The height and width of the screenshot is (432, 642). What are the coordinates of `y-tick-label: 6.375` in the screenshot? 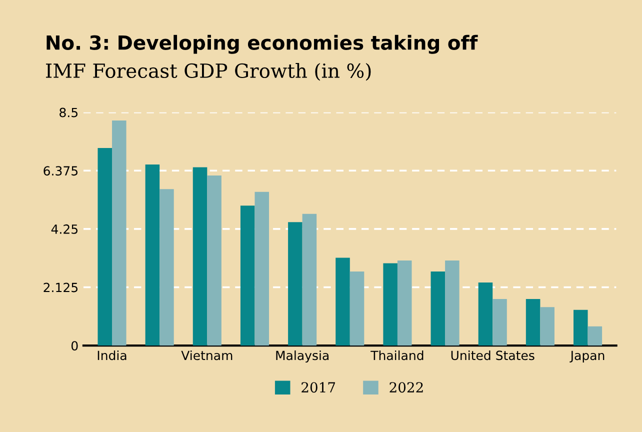 It's located at (61, 171).